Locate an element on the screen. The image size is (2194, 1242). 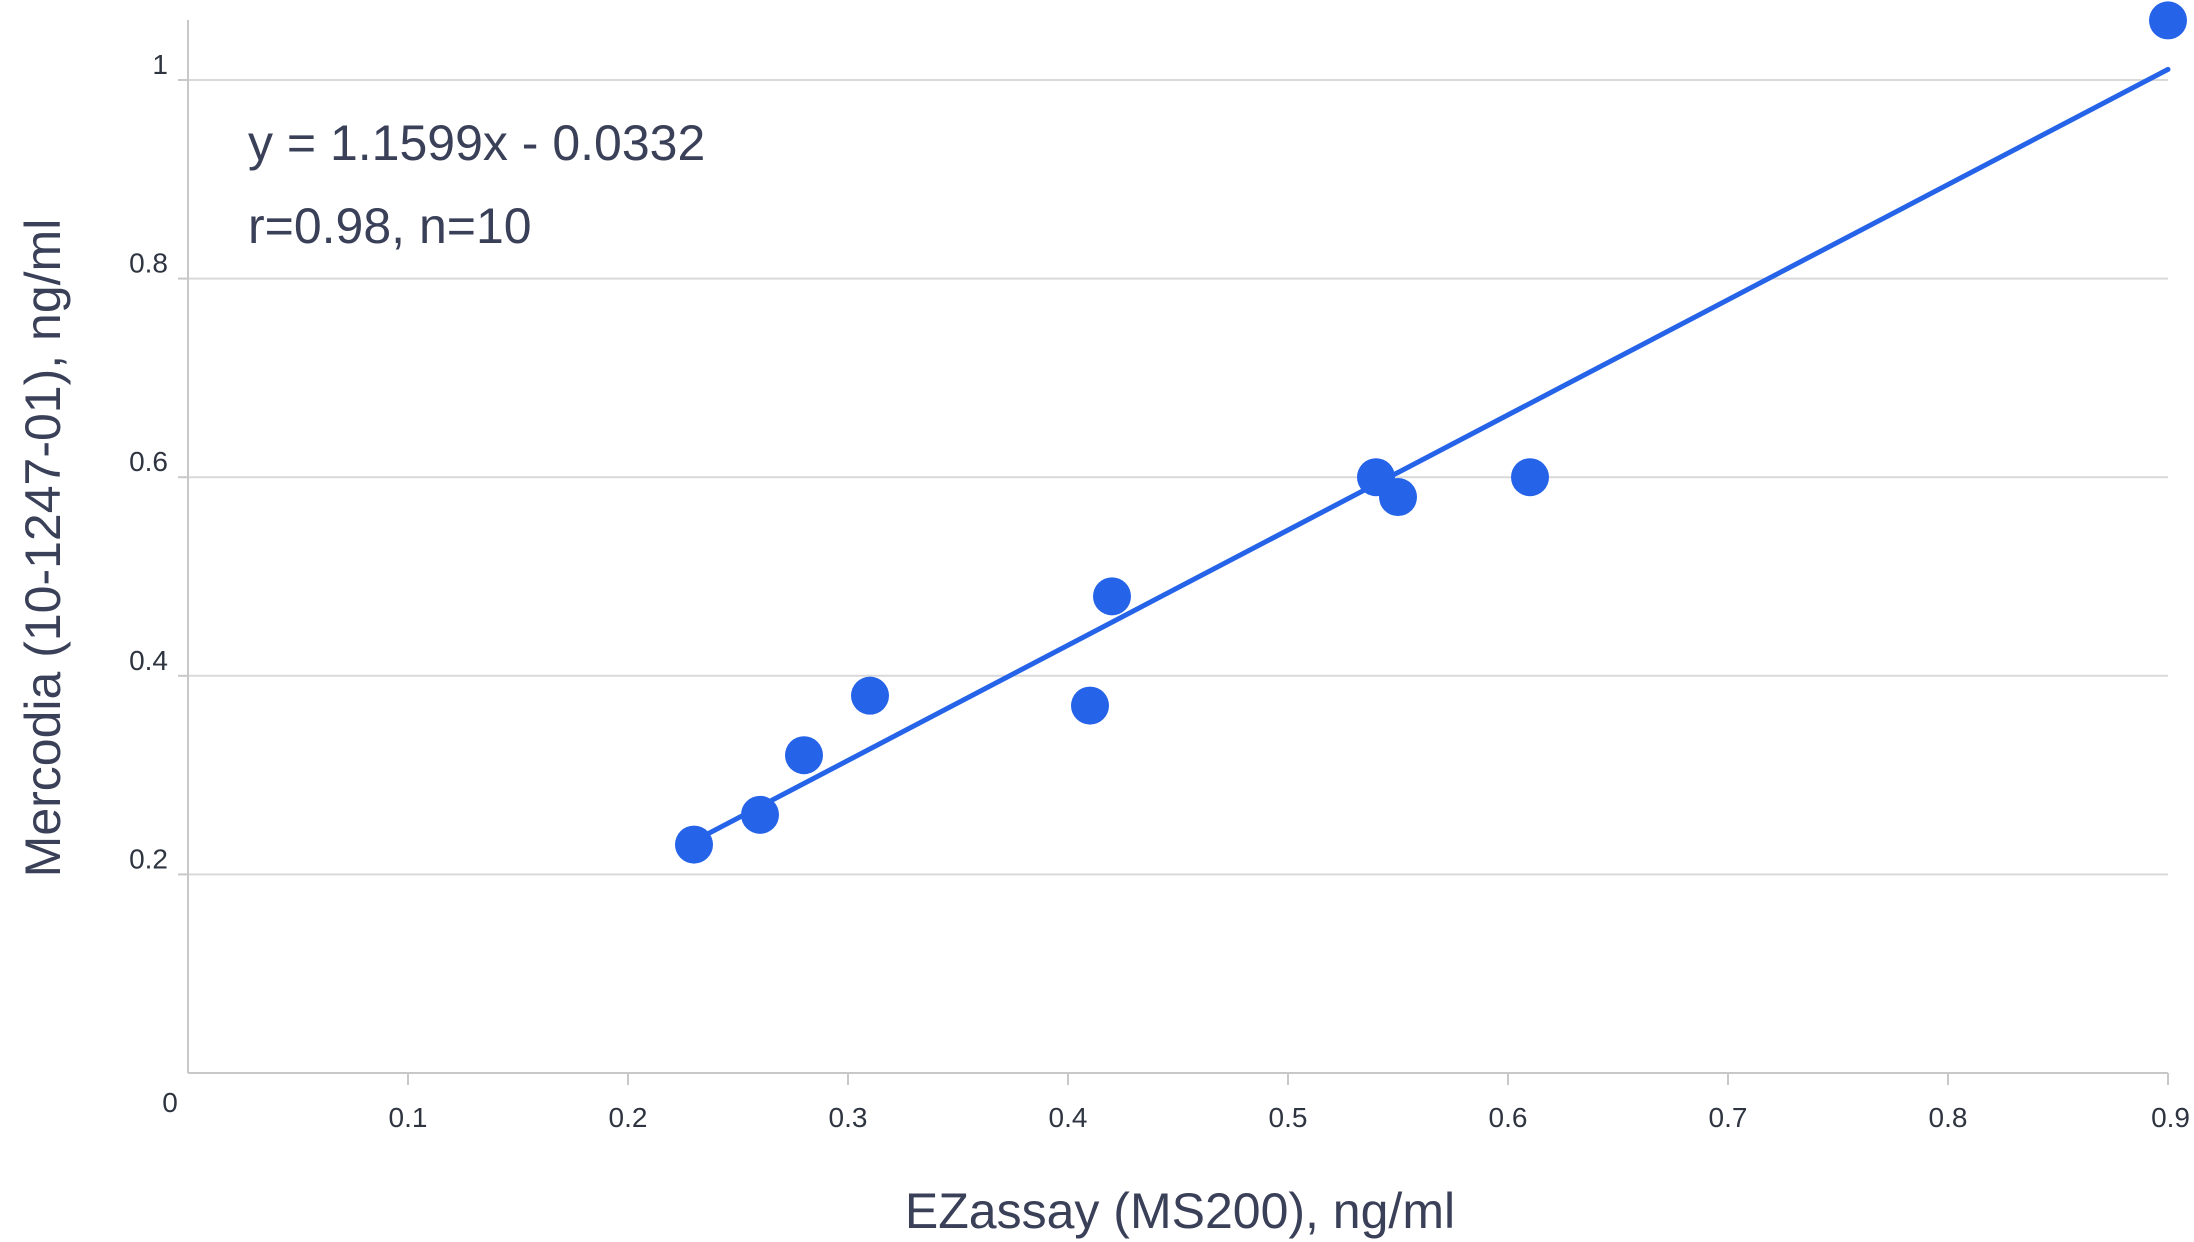
x-axis-ticks: 0.1 0.2 0.3 0.4 0.5 0.6 0.7 0.8 0.9 is located at coordinates (1289, 1103).